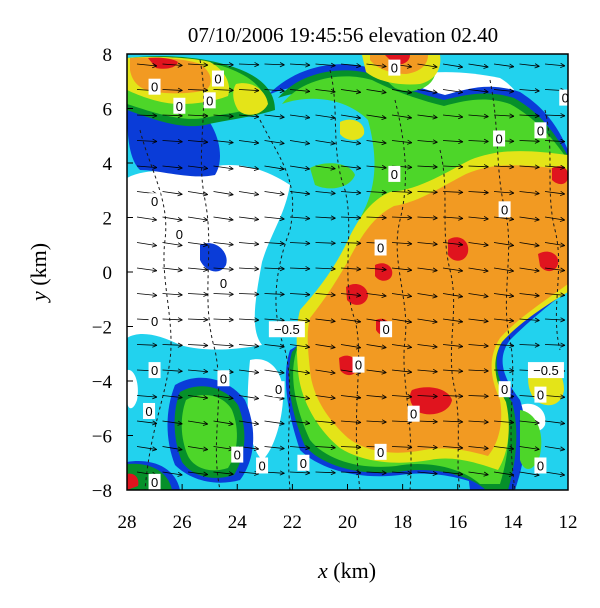 This screenshot has height=608, width=600. What do you see at coordinates (108, 164) in the screenshot?
I see `y-tick-label: 4` at bounding box center [108, 164].